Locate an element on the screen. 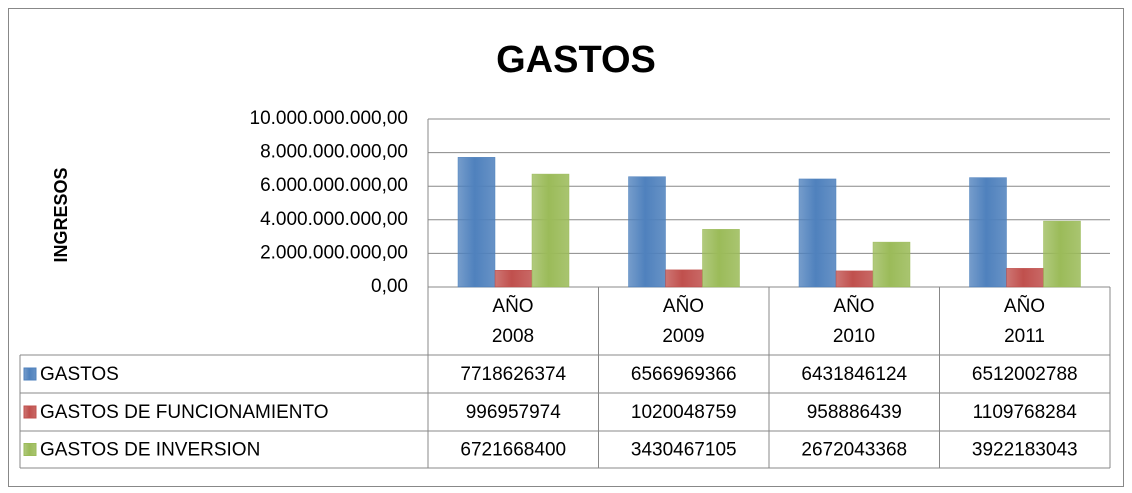 Image resolution: width=1132 pixels, height=493 pixels. x-tick-text: AÑO 2011 is located at coordinates (1024, 321).